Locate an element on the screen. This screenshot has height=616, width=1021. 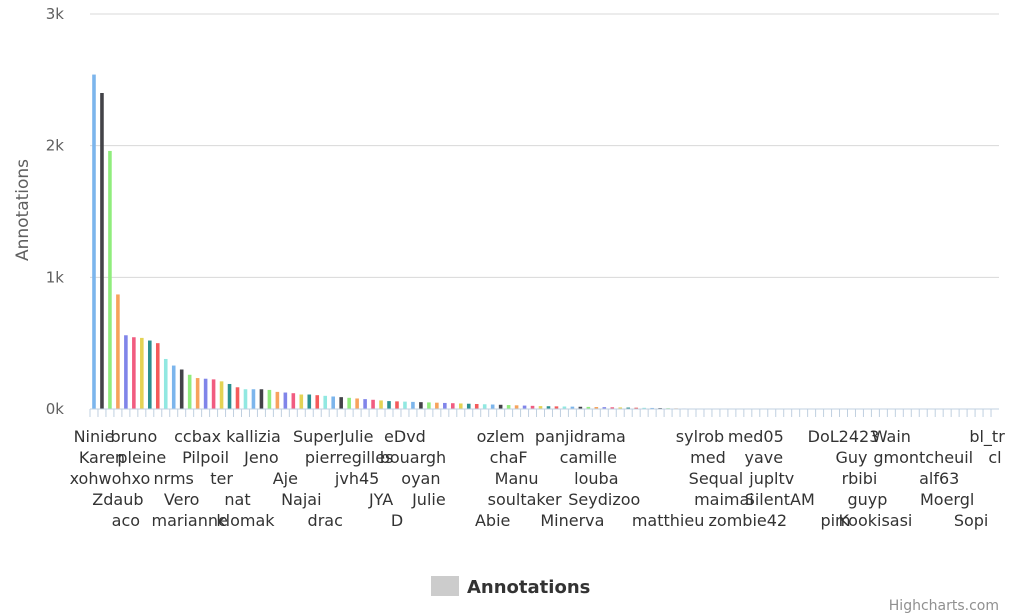
x-category-label: yave is located at coordinates (763, 457).